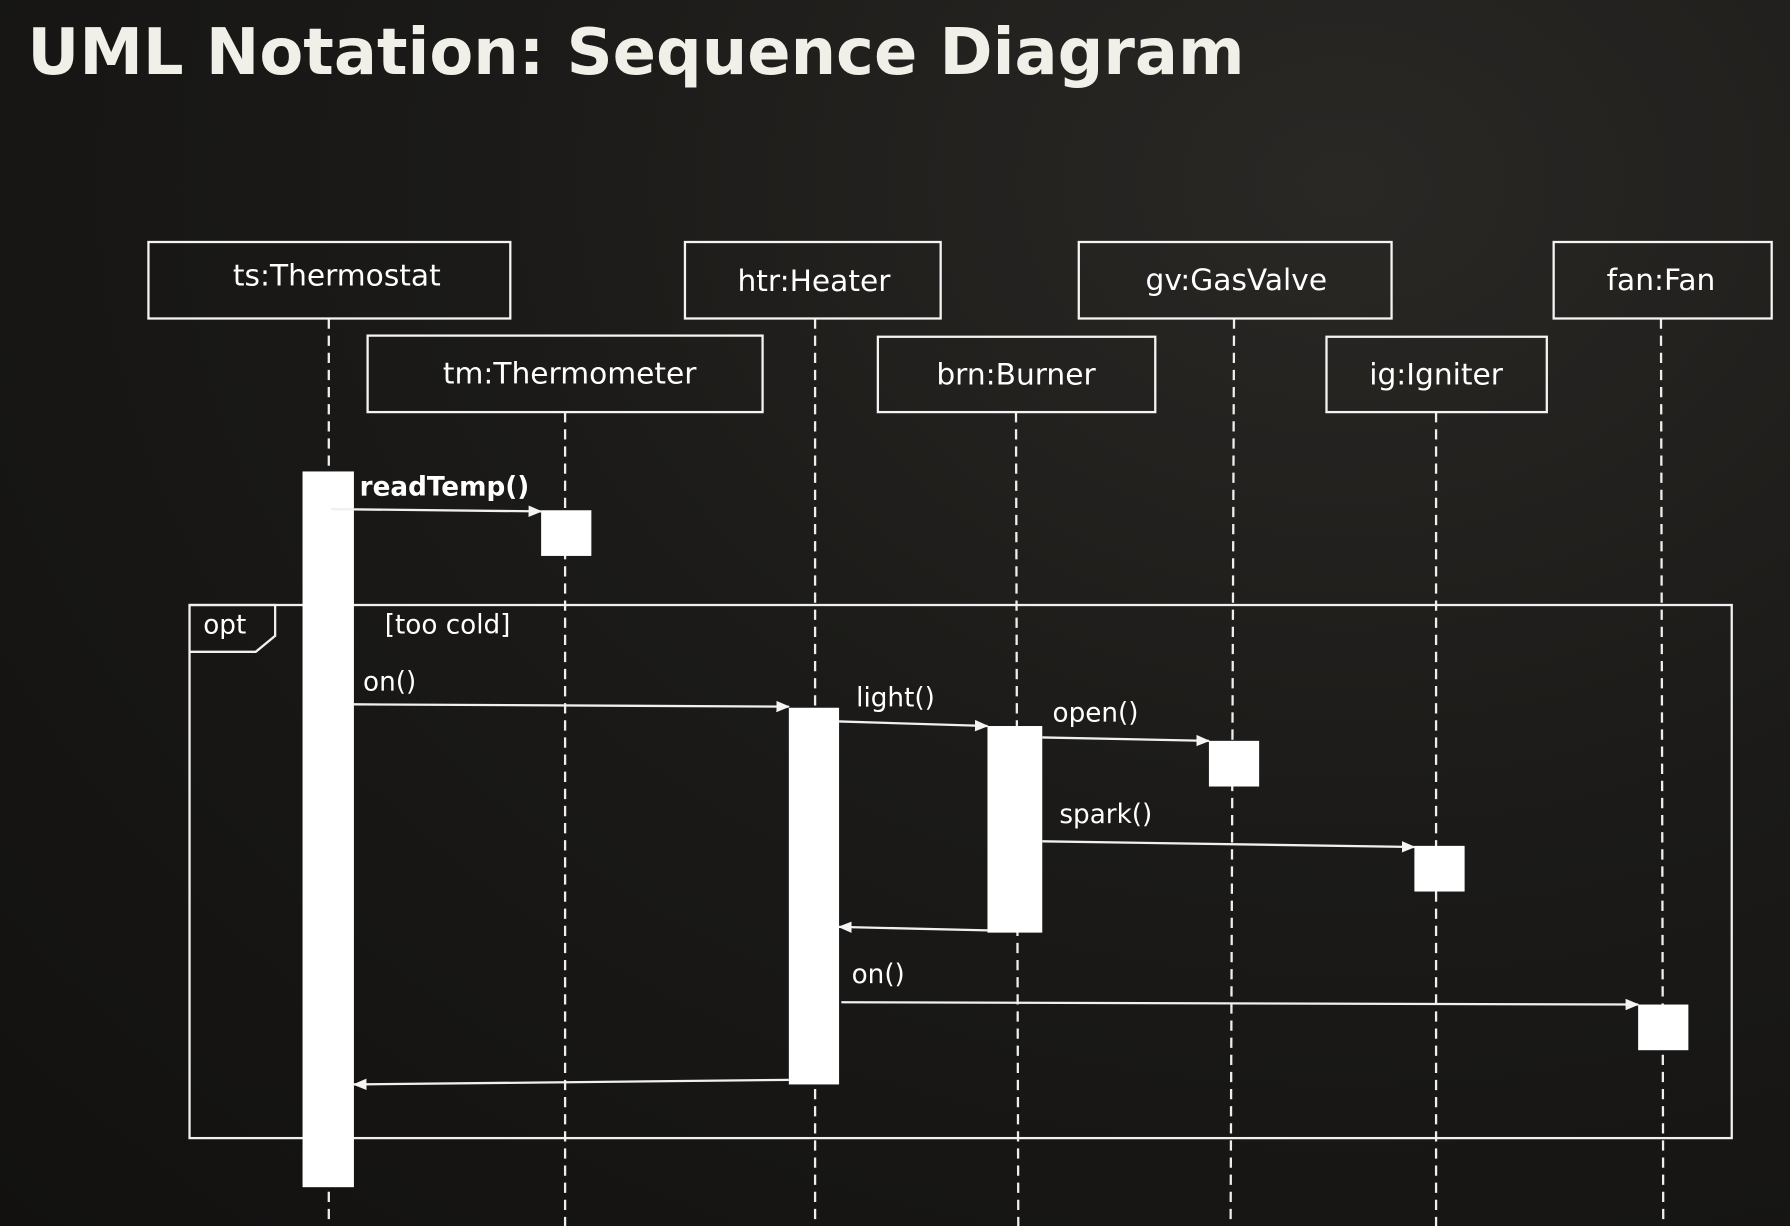 The width and height of the screenshot is (1790, 1226). I want to click on participant-label: brn:Burner, so click(1016, 374).